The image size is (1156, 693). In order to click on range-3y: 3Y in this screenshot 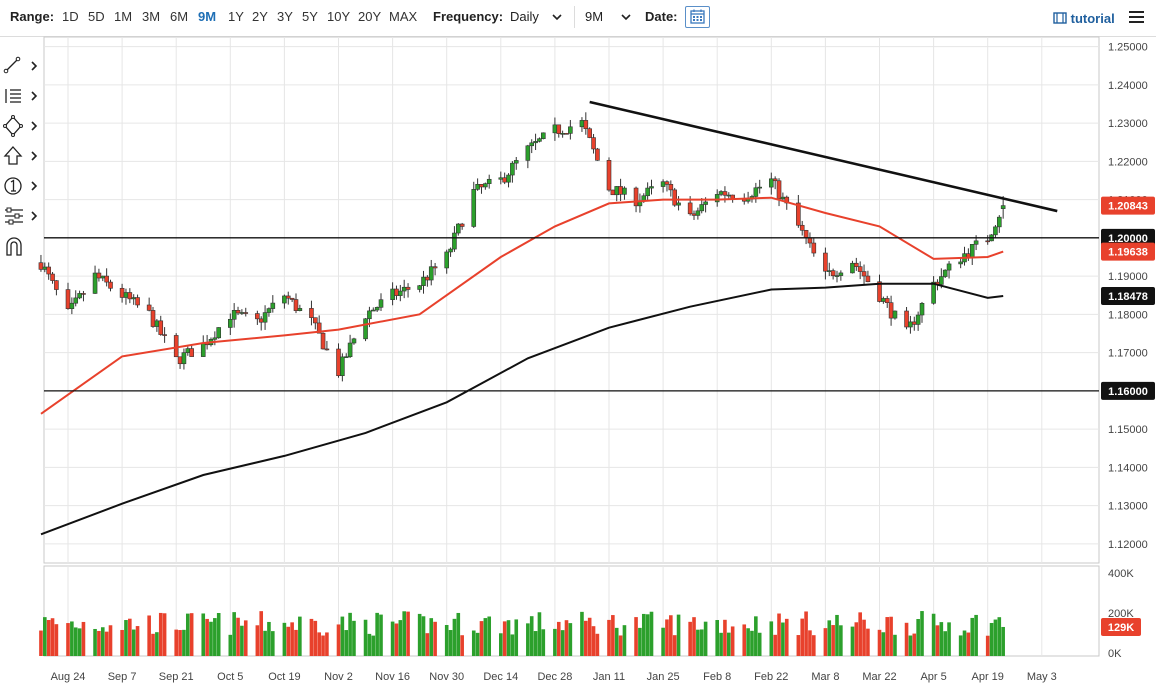, I will do `click(285, 16)`.